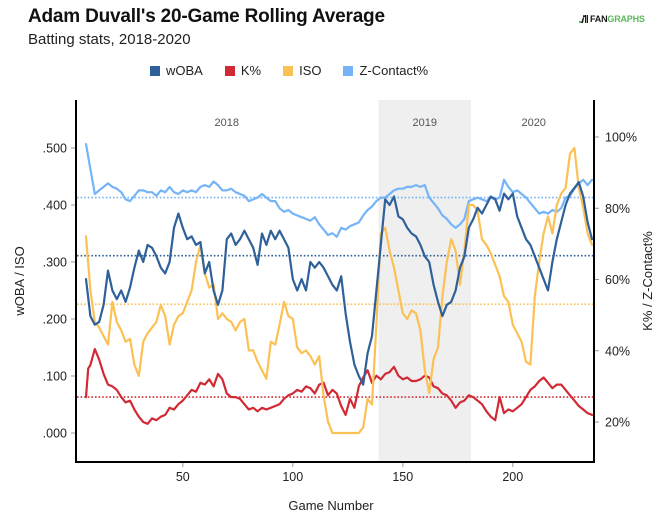  What do you see at coordinates (424, 281) in the screenshot?
I see `season-band-2019` at bounding box center [424, 281].